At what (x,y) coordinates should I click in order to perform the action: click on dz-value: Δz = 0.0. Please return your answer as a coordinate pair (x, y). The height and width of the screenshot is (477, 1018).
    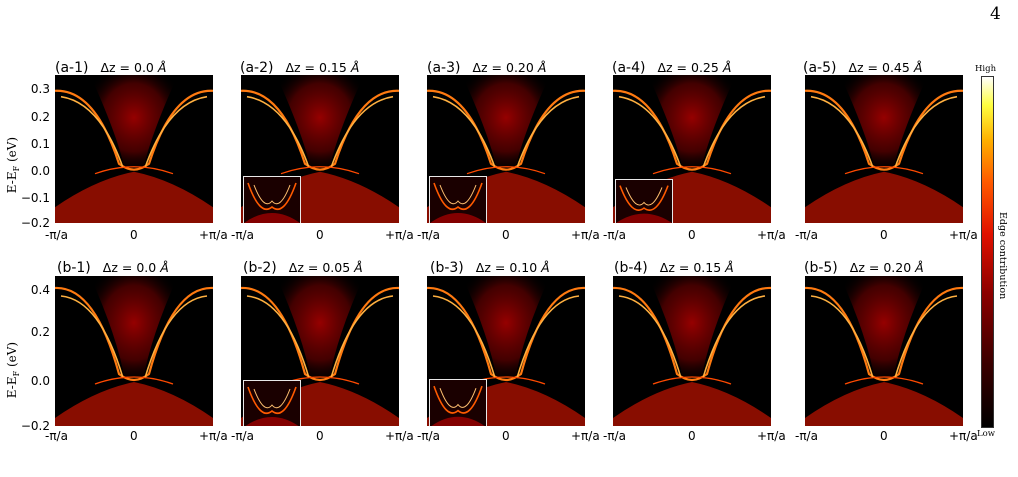
    Looking at the image, I should click on (129, 267).